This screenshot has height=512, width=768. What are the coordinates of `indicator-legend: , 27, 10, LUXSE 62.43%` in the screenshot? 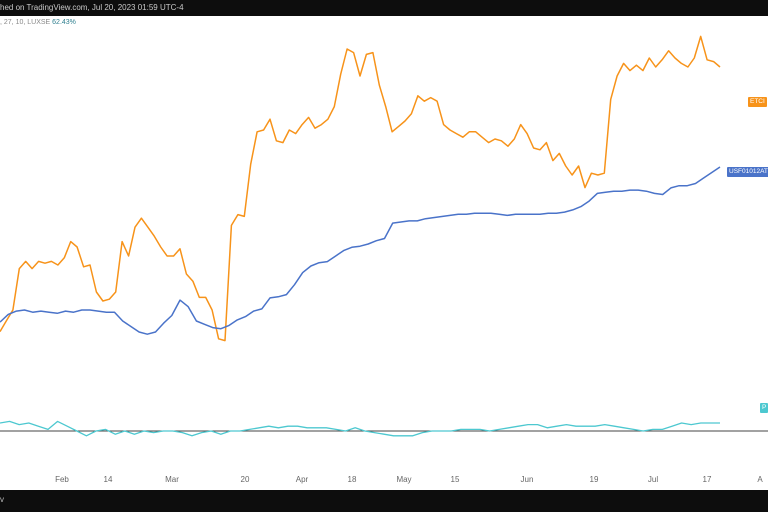 It's located at (38, 22).